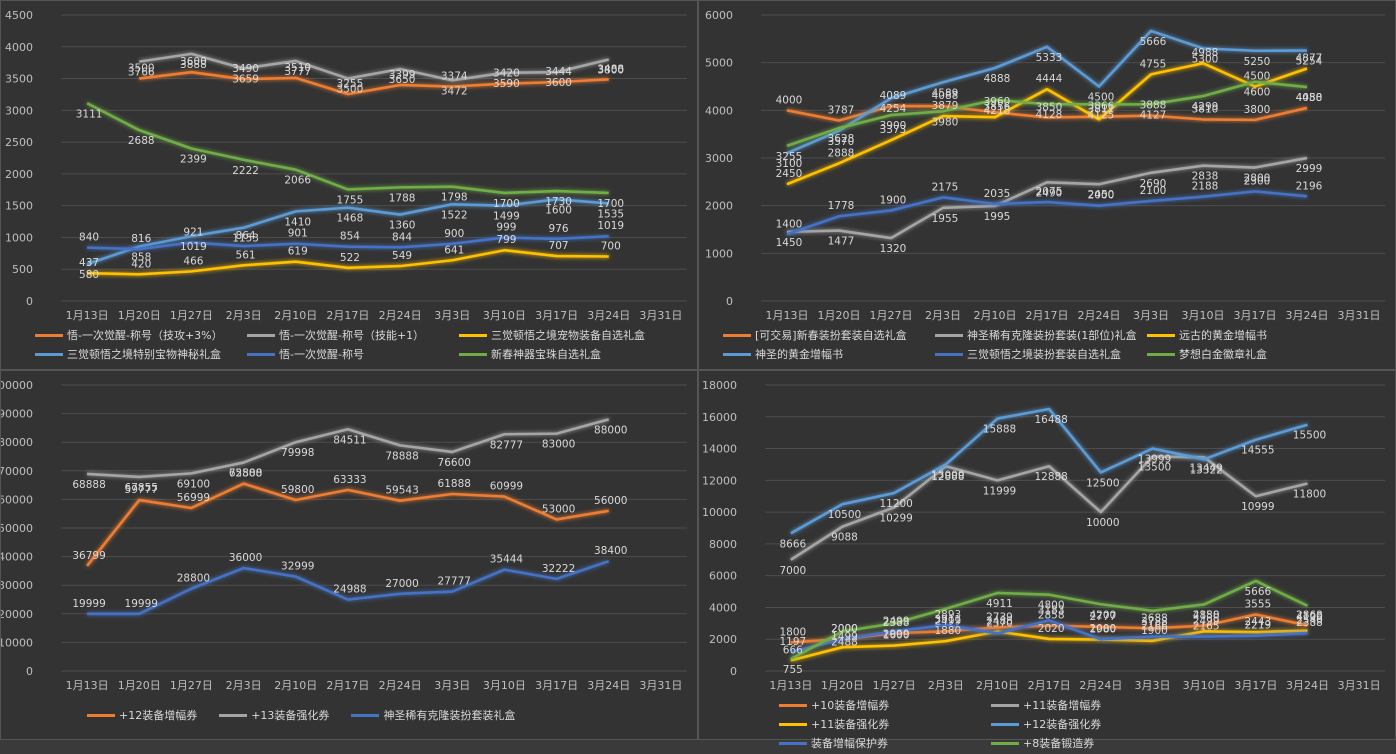  What do you see at coordinates (401, 584) in the screenshot?
I see `data-label: 27000` at bounding box center [401, 584].